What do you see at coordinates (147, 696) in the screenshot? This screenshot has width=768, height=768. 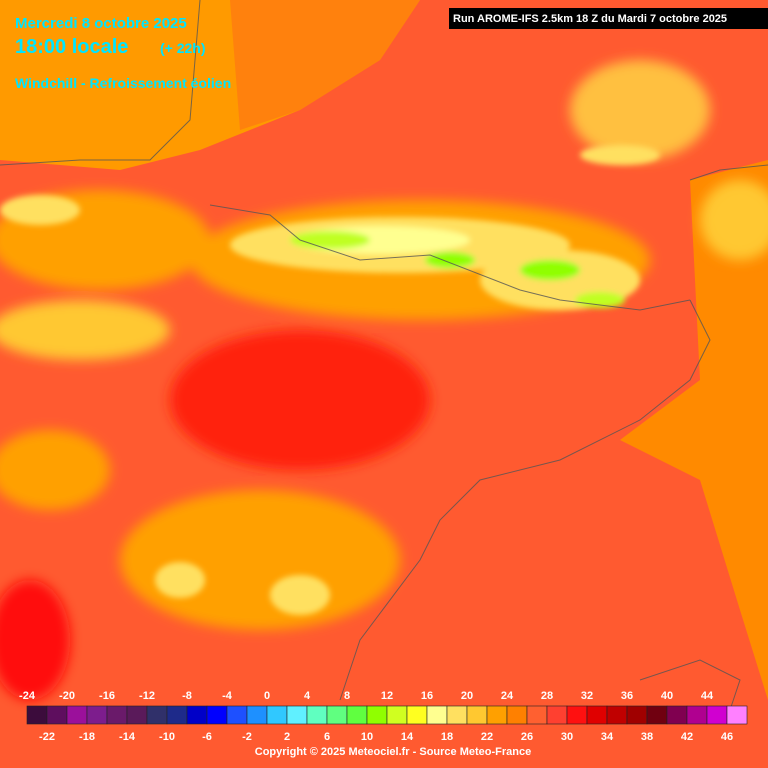 I see `legend-label: -12` at bounding box center [147, 696].